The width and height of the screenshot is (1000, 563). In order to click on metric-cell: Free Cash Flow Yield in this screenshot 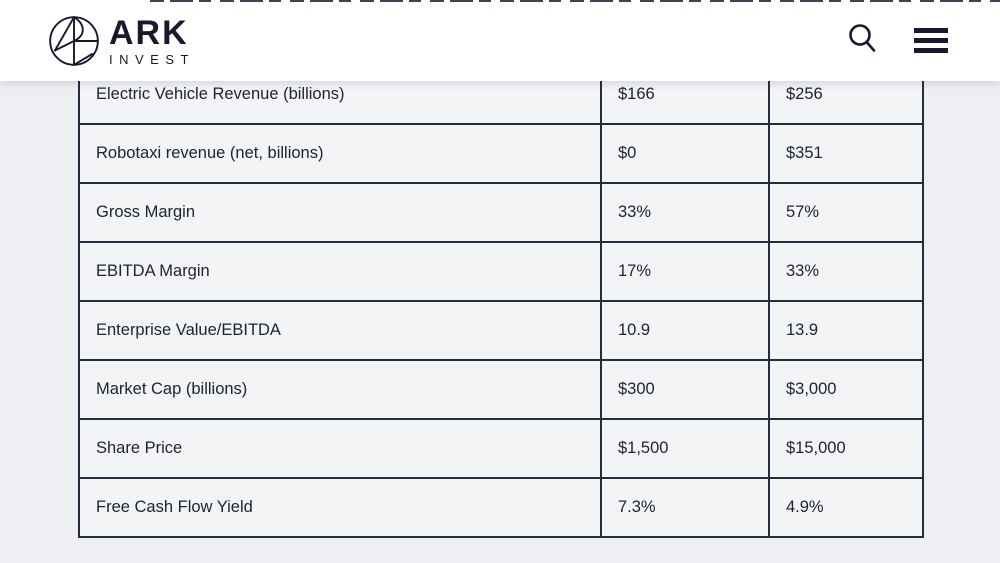, I will do `click(340, 507)`.